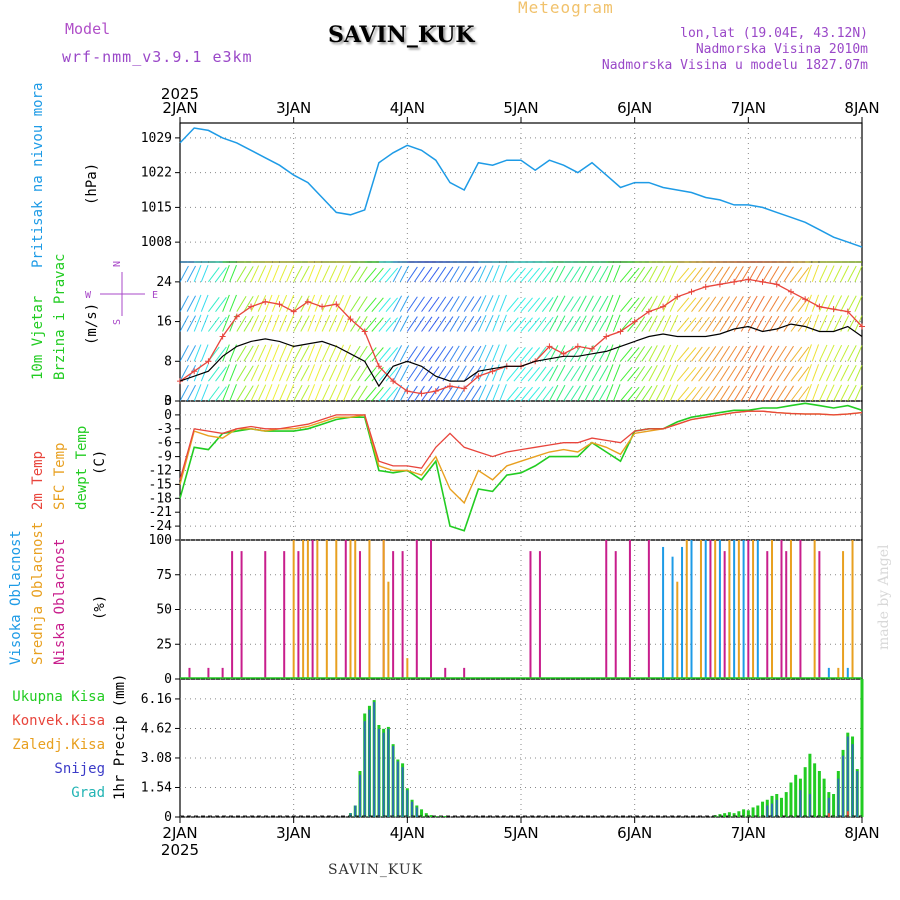  I want to click on bottom-axis-tick-label: 8JAN, so click(861, 833).